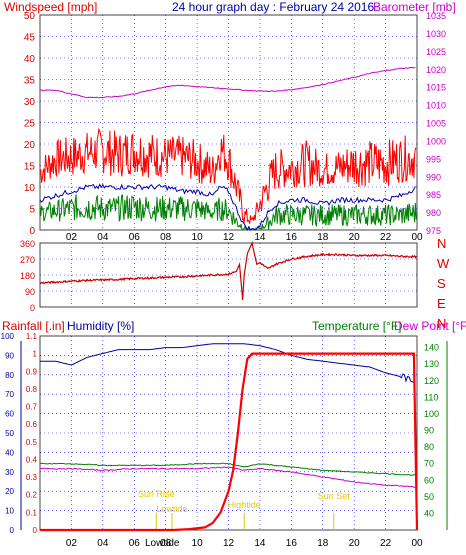 This screenshot has height=555, width=466. What do you see at coordinates (30, 102) in the screenshot?
I see `windspeed-tick-label: 30` at bounding box center [30, 102].